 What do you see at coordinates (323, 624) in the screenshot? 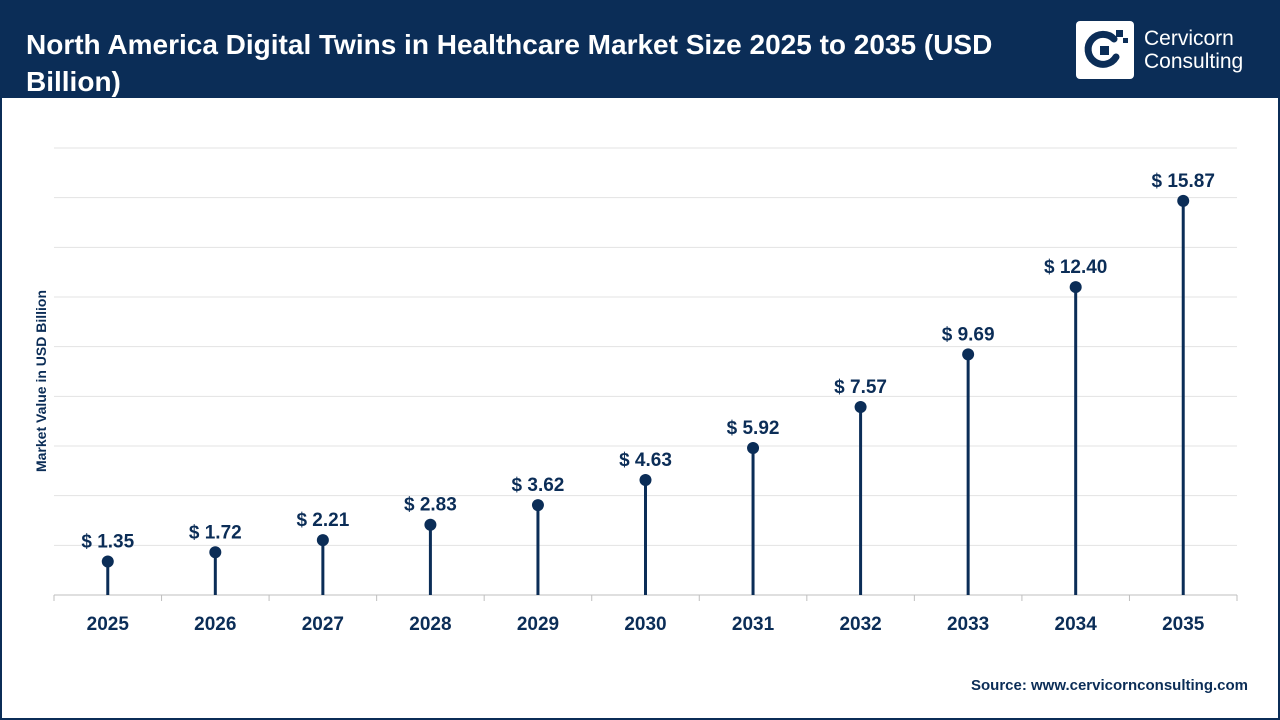
I see `x-tick-label: 2027` at bounding box center [323, 624].